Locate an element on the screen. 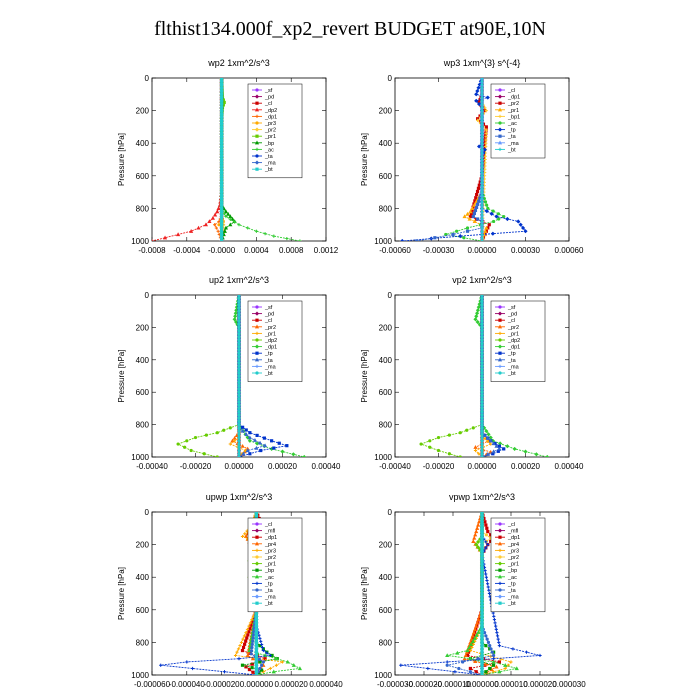 This screenshot has height=700, width=700. x-tick-label: -0.0000 is located at coordinates (222, 250).